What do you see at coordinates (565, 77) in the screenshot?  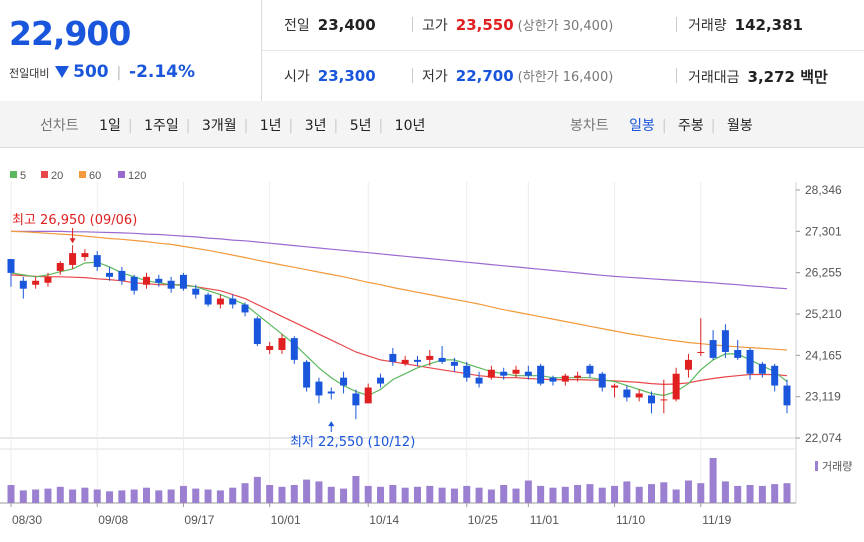 I see `lower-limit: (하한가 16,400)` at bounding box center [565, 77].